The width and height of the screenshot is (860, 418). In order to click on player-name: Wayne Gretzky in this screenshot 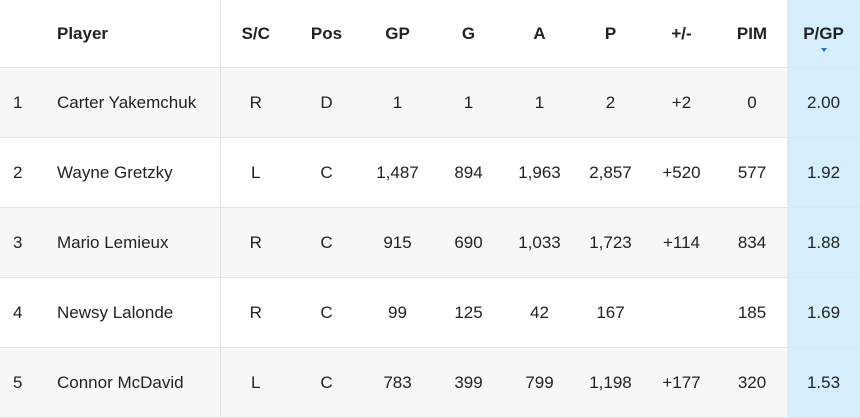, I will do `click(130, 172)`.